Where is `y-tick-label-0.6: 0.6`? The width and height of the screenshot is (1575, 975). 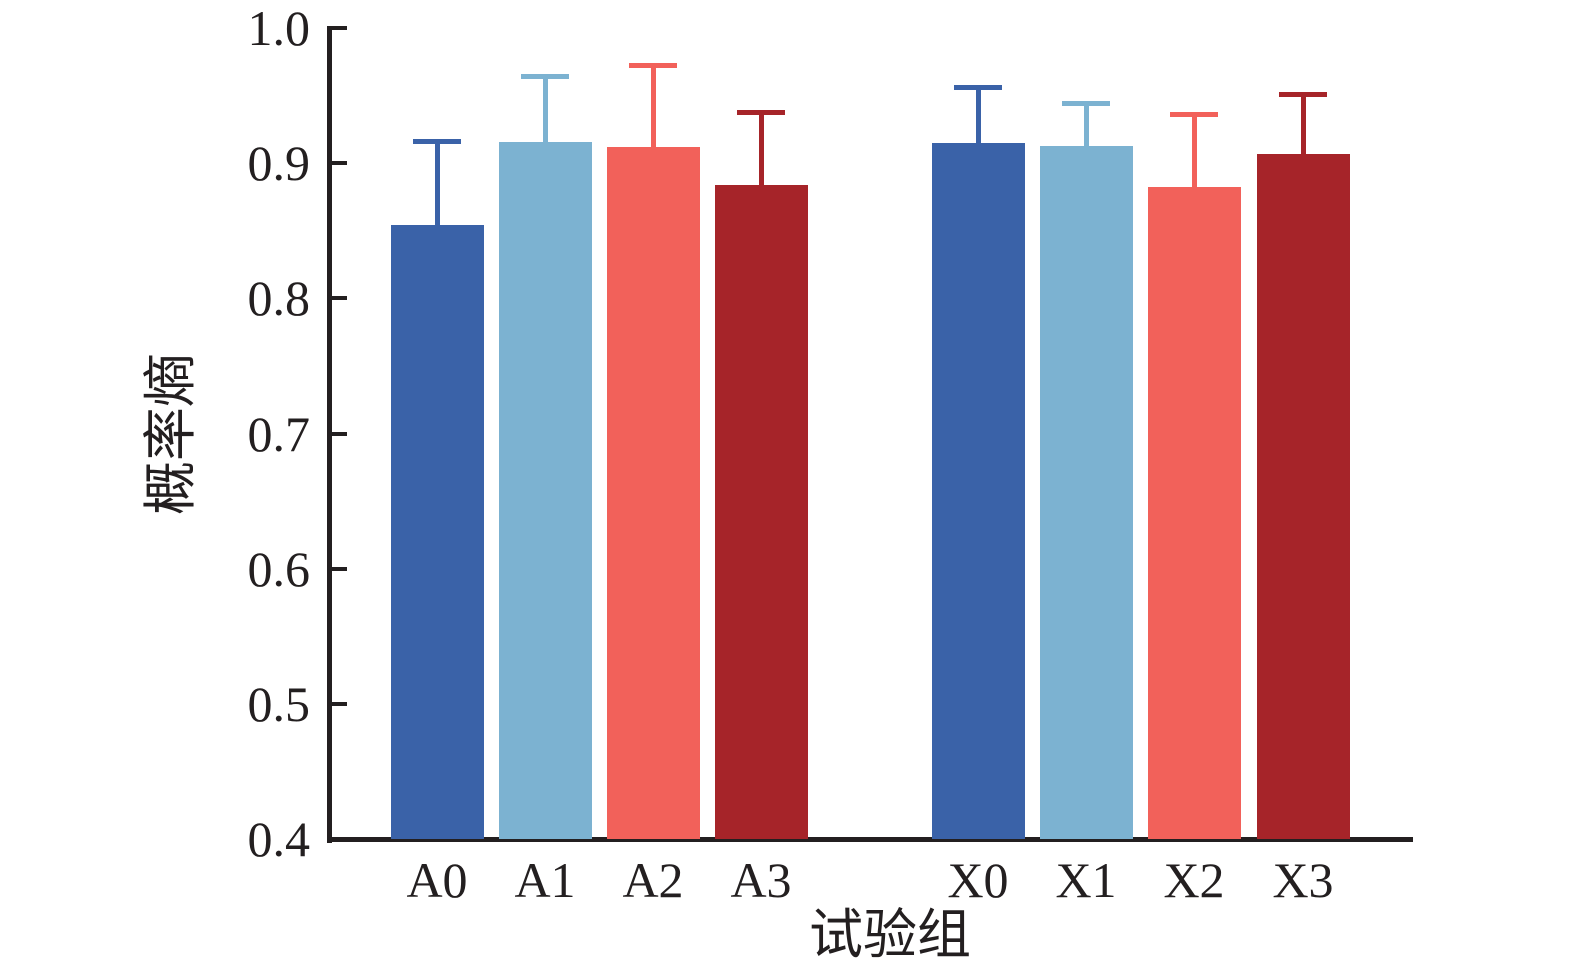
y-tick-label-0.6: 0.6 is located at coordinates (279, 568).